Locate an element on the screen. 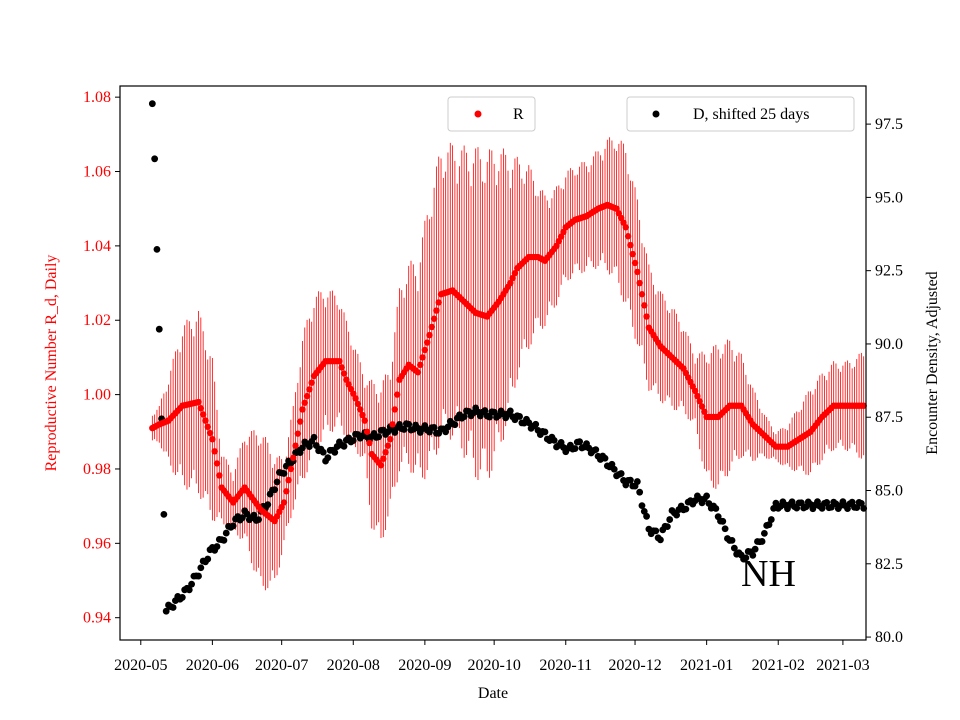  x-tick-label: 2020-08 is located at coordinates (353, 665).